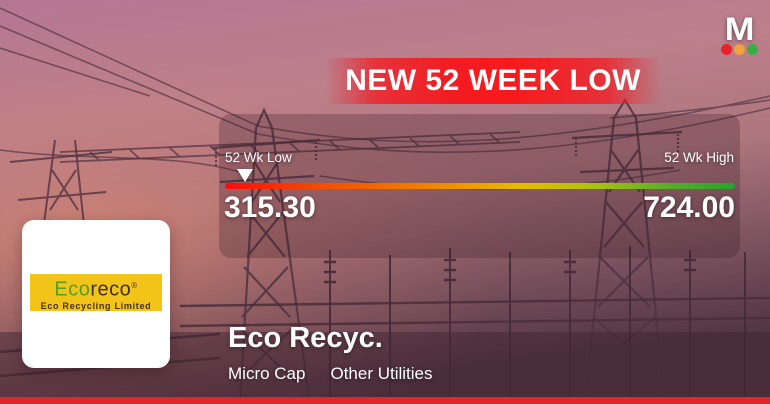  What do you see at coordinates (739, 29) in the screenshot?
I see `brand-m-letter: M` at bounding box center [739, 29].